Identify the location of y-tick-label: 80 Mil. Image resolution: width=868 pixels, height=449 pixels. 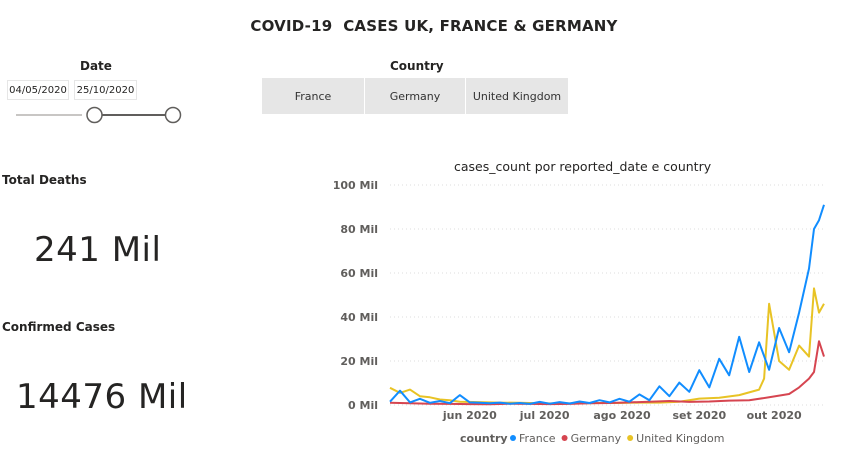
(359, 229).